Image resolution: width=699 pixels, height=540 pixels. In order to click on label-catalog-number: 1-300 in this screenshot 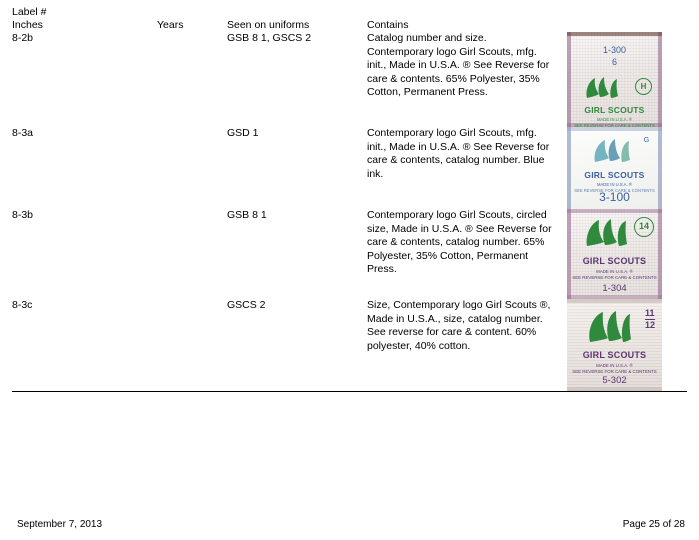, I will do `click(614, 50)`.